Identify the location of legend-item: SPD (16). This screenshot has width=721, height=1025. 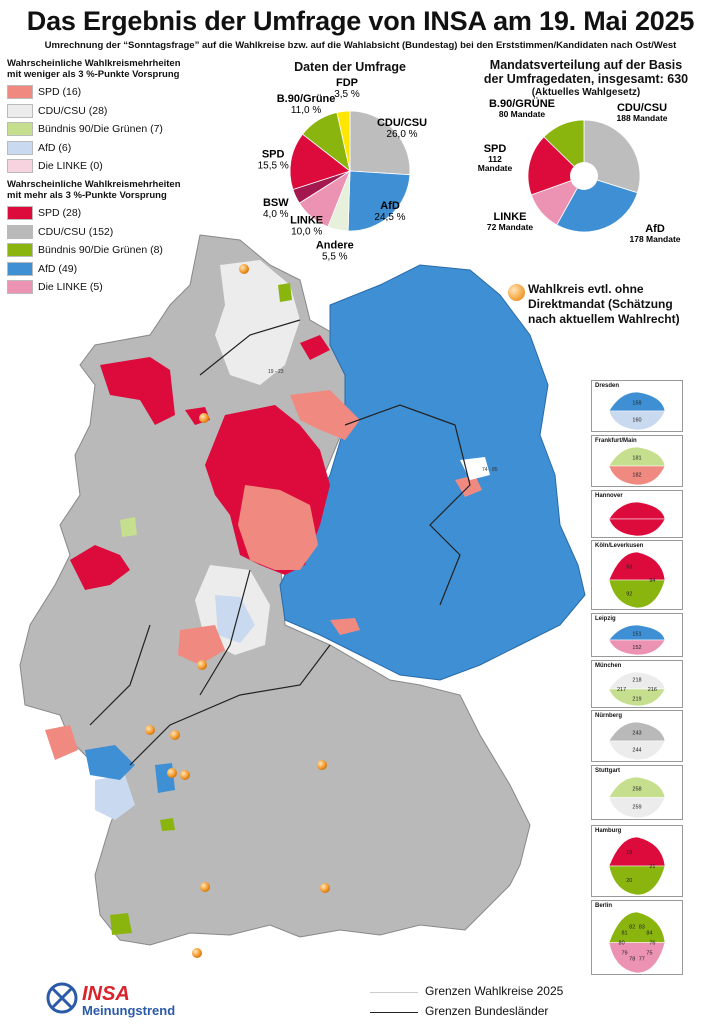
(94, 92).